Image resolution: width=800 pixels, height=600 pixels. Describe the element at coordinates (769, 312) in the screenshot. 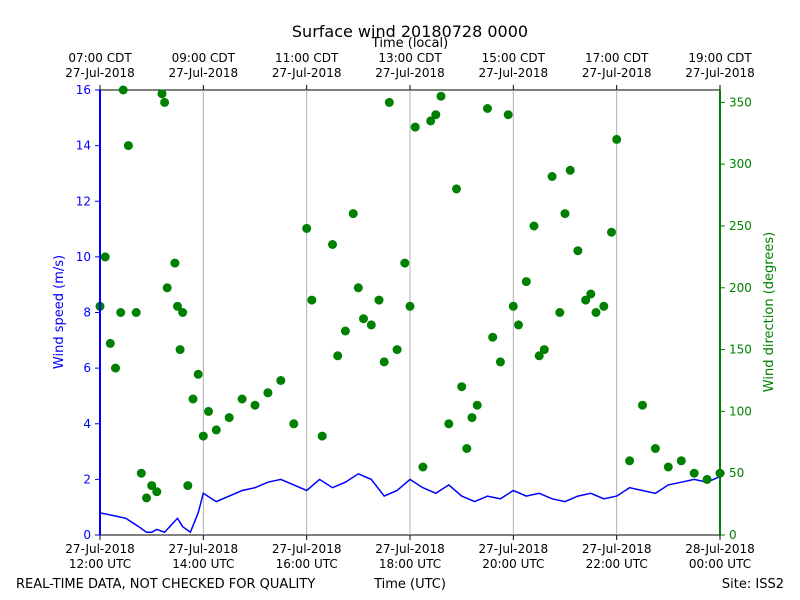

I see `right-axis-label: Wind direction (degrees)` at that location.